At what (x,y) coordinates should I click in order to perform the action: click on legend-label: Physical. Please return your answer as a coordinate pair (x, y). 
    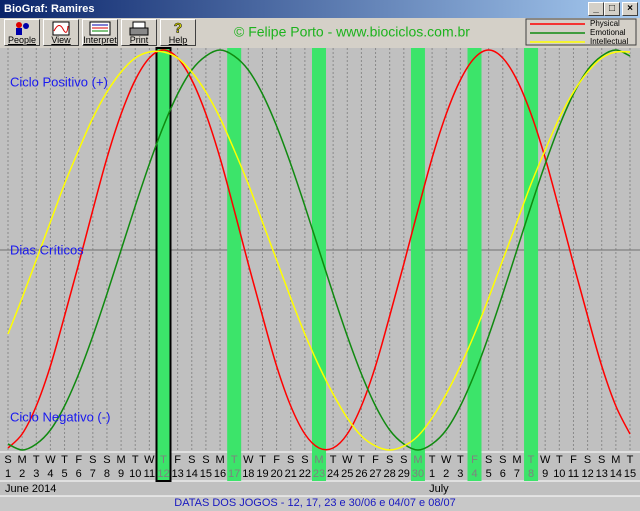
    Looking at the image, I should click on (605, 23).